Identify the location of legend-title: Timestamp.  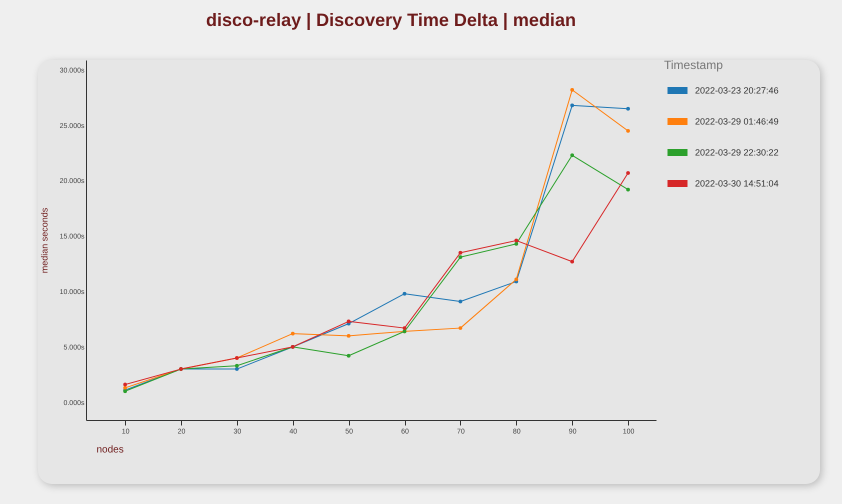
(694, 65).